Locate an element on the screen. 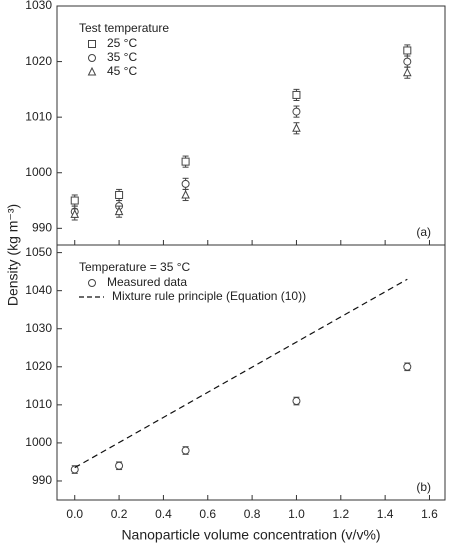 This screenshot has width=453, height=550. panel-label: (a) is located at coordinates (423, 232).